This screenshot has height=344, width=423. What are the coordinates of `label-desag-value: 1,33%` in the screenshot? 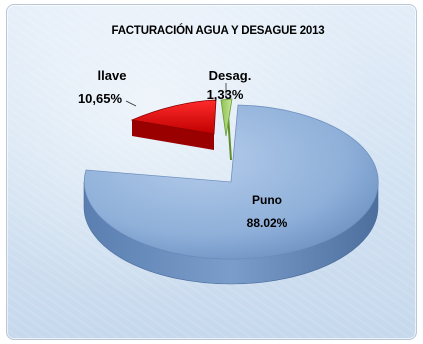 It's located at (225, 94).